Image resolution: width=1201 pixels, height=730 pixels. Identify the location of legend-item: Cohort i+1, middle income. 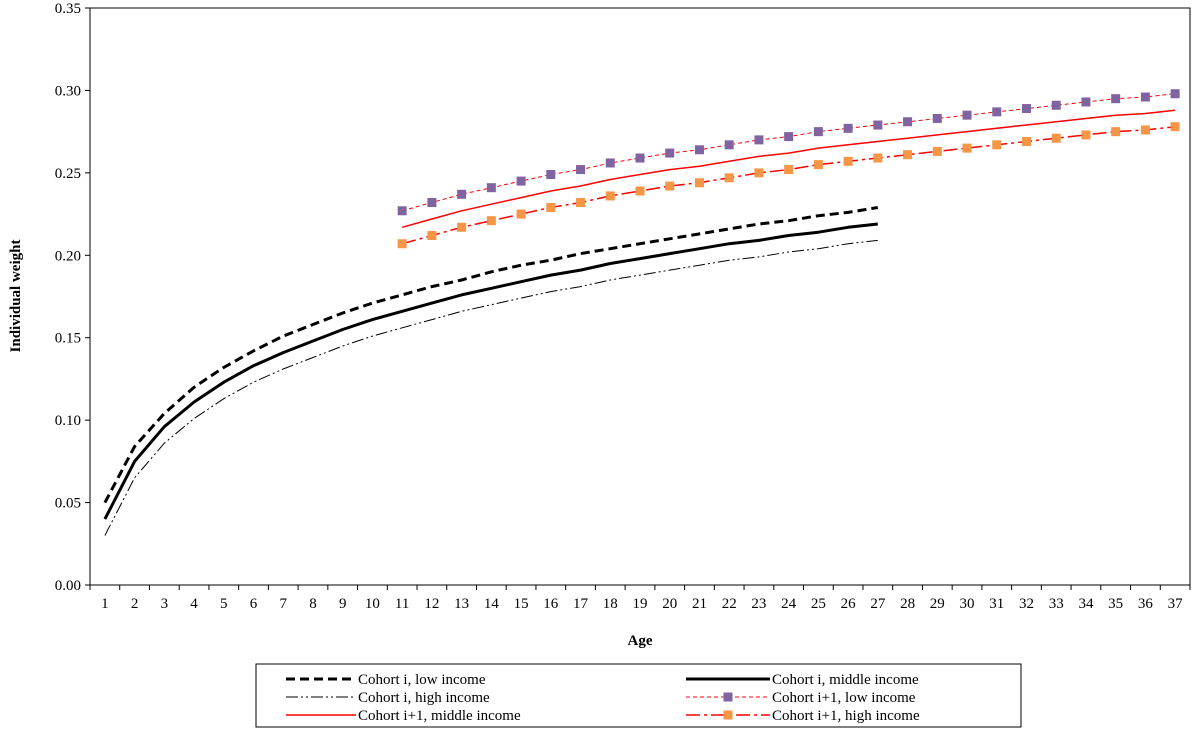
(403, 716).